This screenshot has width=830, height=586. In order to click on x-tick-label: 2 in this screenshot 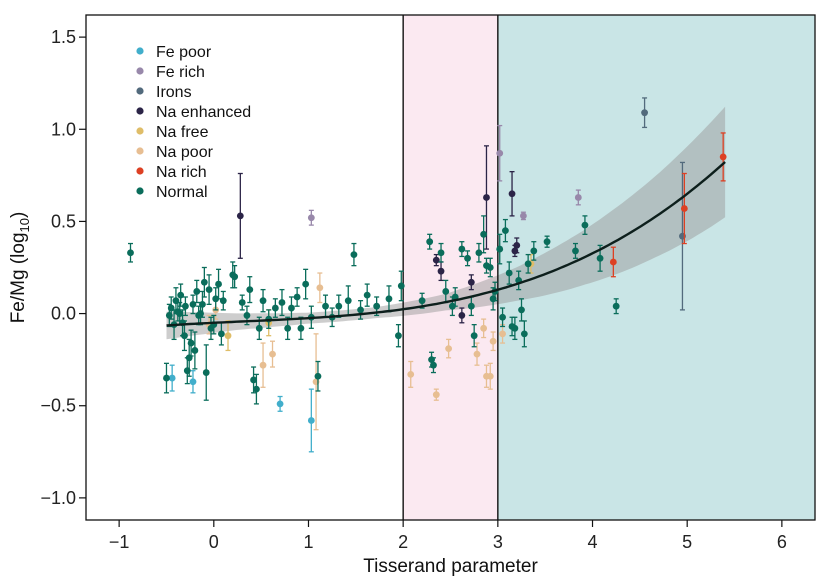, I will do `click(403, 542)`.